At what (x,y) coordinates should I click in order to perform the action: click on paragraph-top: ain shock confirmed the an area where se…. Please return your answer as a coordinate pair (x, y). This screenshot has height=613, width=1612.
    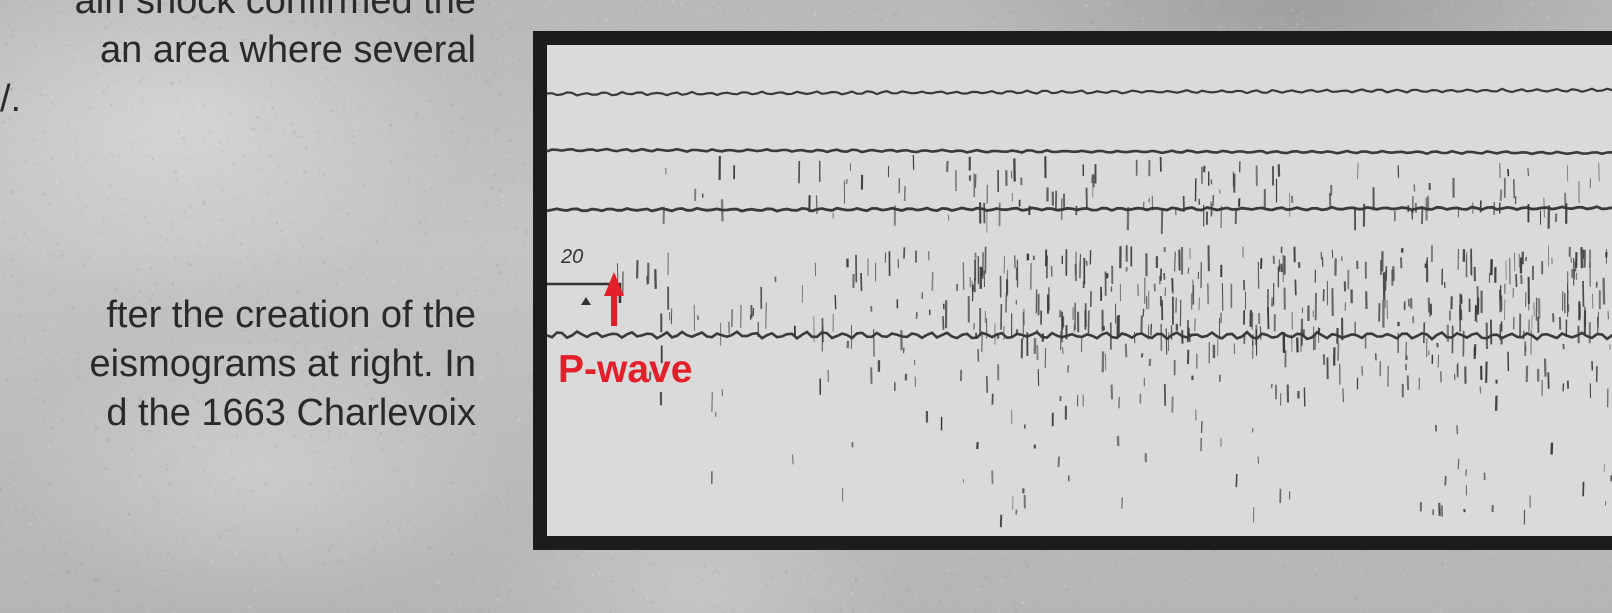
    Looking at the image, I should click on (238, 62).